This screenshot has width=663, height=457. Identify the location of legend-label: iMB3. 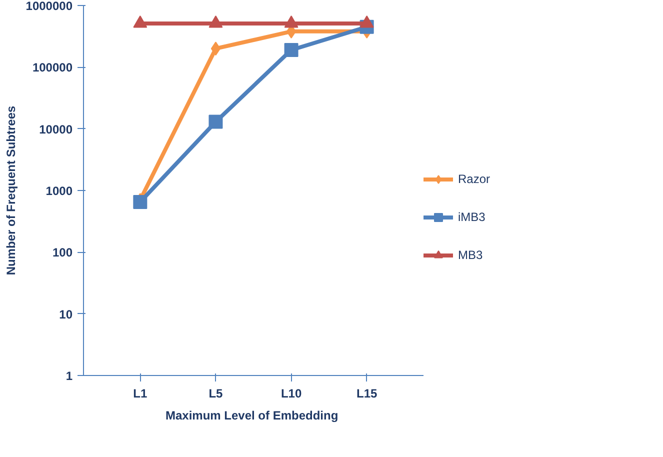
(472, 217).